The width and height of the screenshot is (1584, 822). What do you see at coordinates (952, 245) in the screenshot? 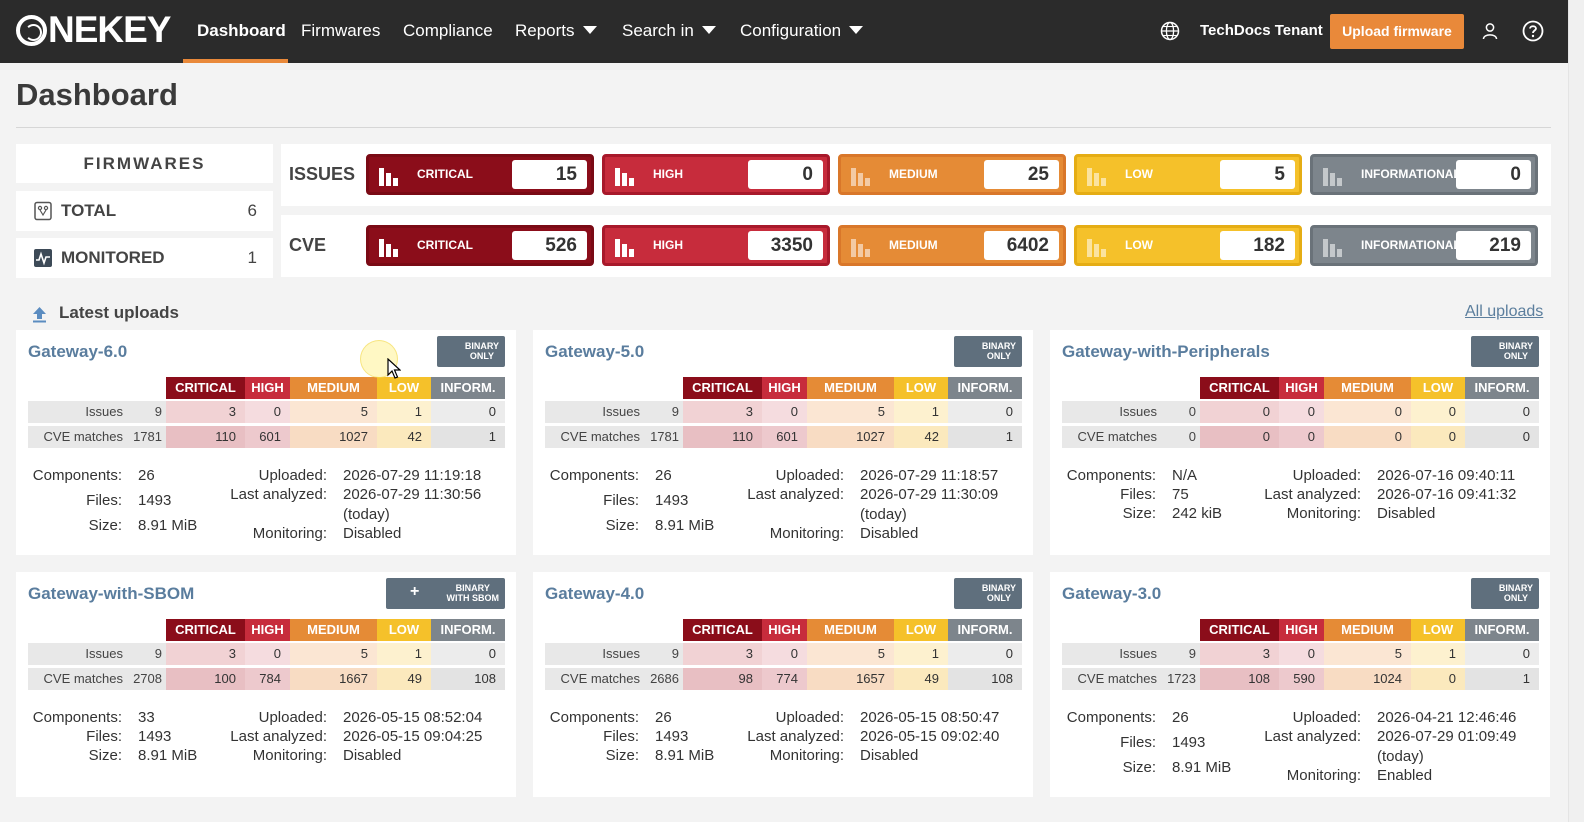
I see `cve-medium-box: MEDIUM 6402` at bounding box center [952, 245].